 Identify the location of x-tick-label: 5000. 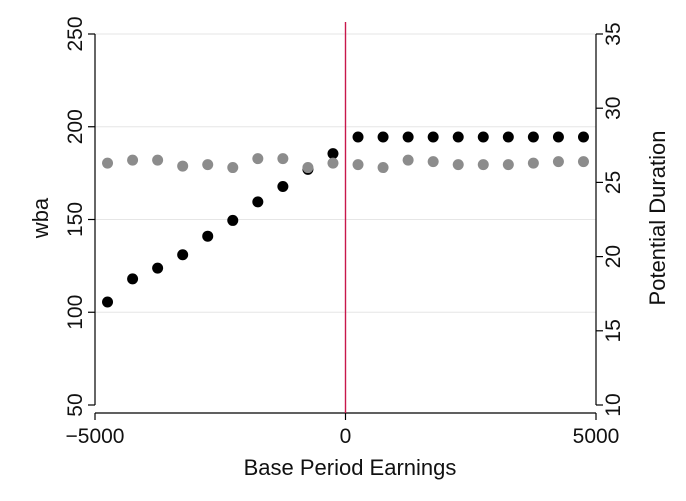
(596, 436).